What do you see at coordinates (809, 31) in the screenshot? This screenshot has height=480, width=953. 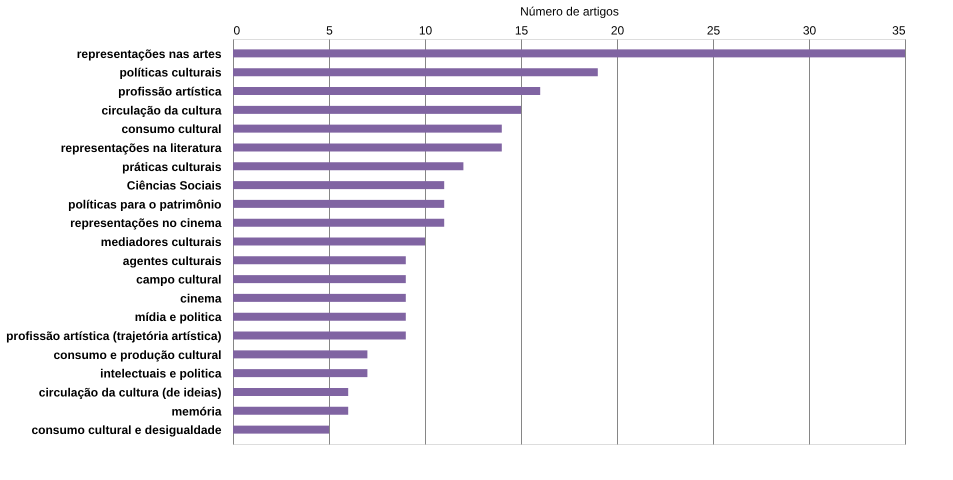 I see `x-tick-label: 30` at bounding box center [809, 31].